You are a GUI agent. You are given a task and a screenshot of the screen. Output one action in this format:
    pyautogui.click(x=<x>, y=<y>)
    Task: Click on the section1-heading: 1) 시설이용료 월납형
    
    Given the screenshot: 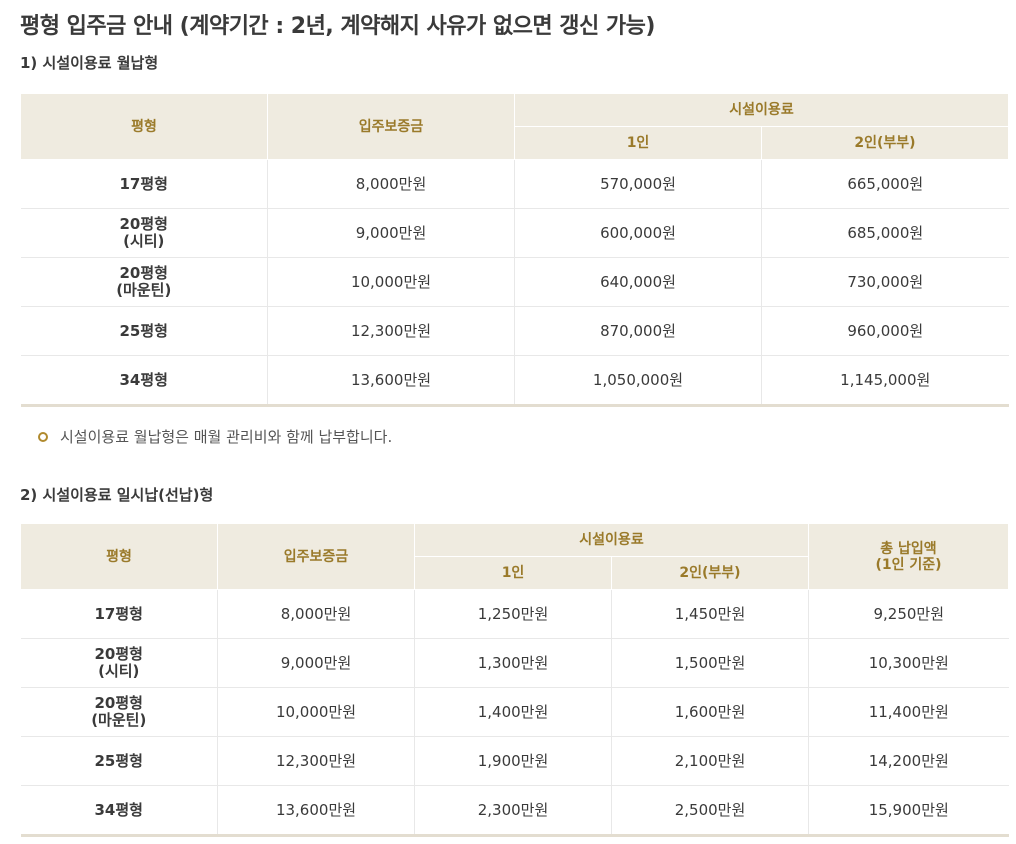 What is the action you would take?
    pyautogui.click(x=89, y=63)
    